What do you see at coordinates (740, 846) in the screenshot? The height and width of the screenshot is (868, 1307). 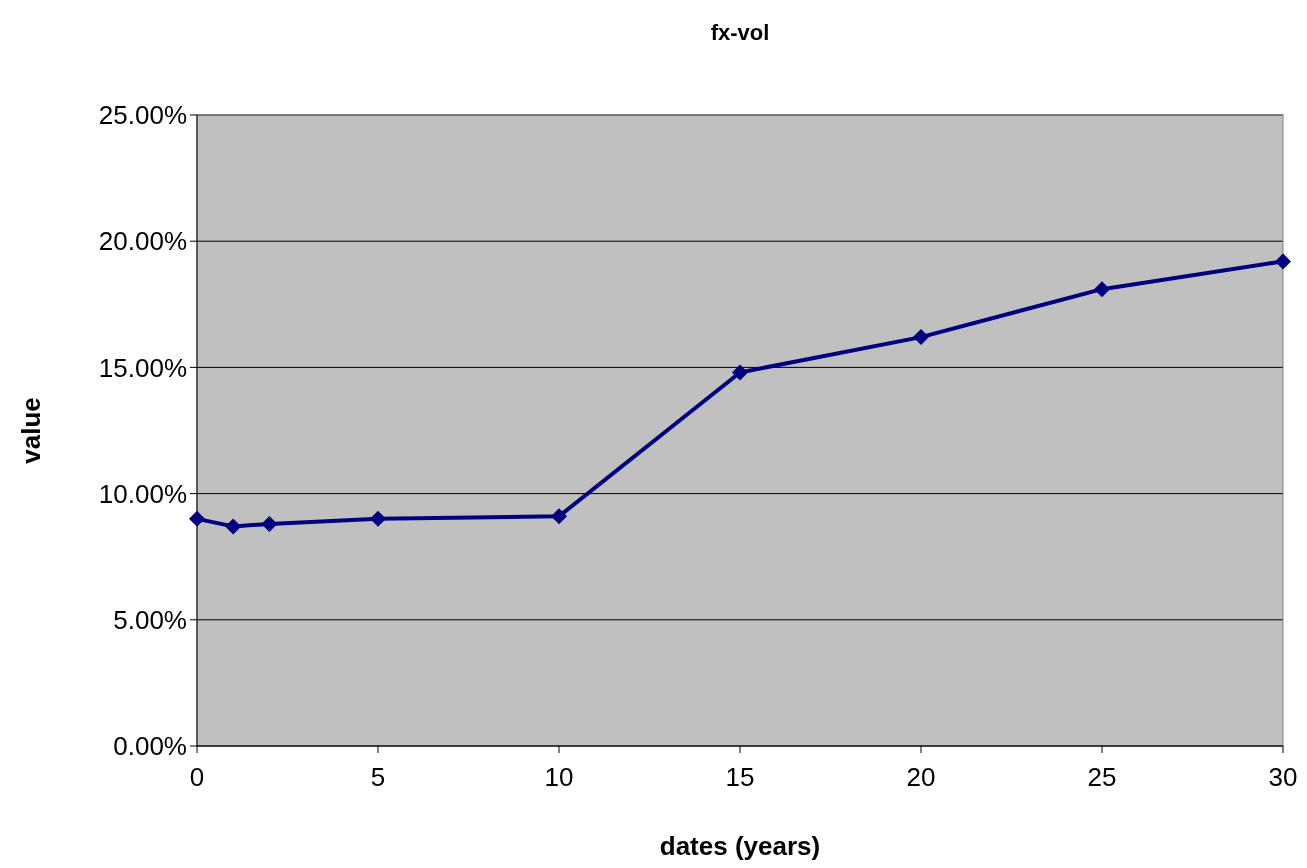 I see `x-axis-title: dates (years)` at bounding box center [740, 846].